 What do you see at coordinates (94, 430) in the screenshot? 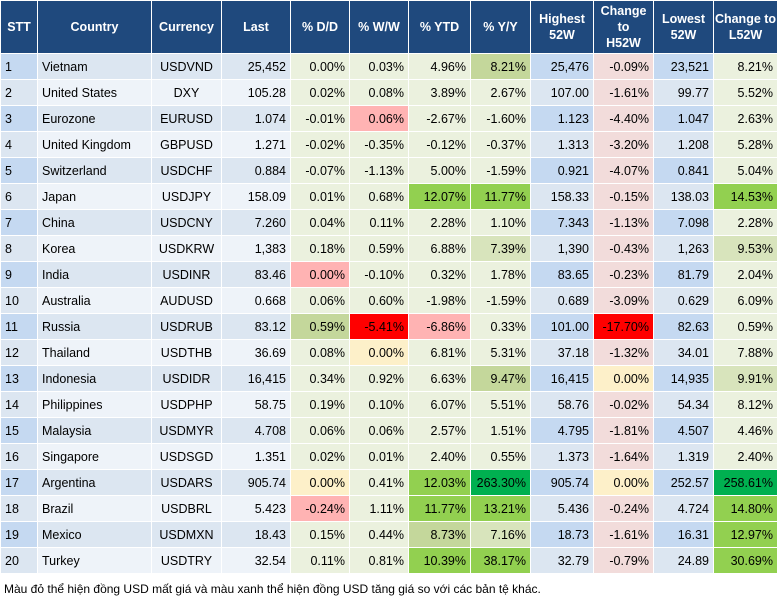
I see `table-cell: Malaysia` at bounding box center [94, 430].